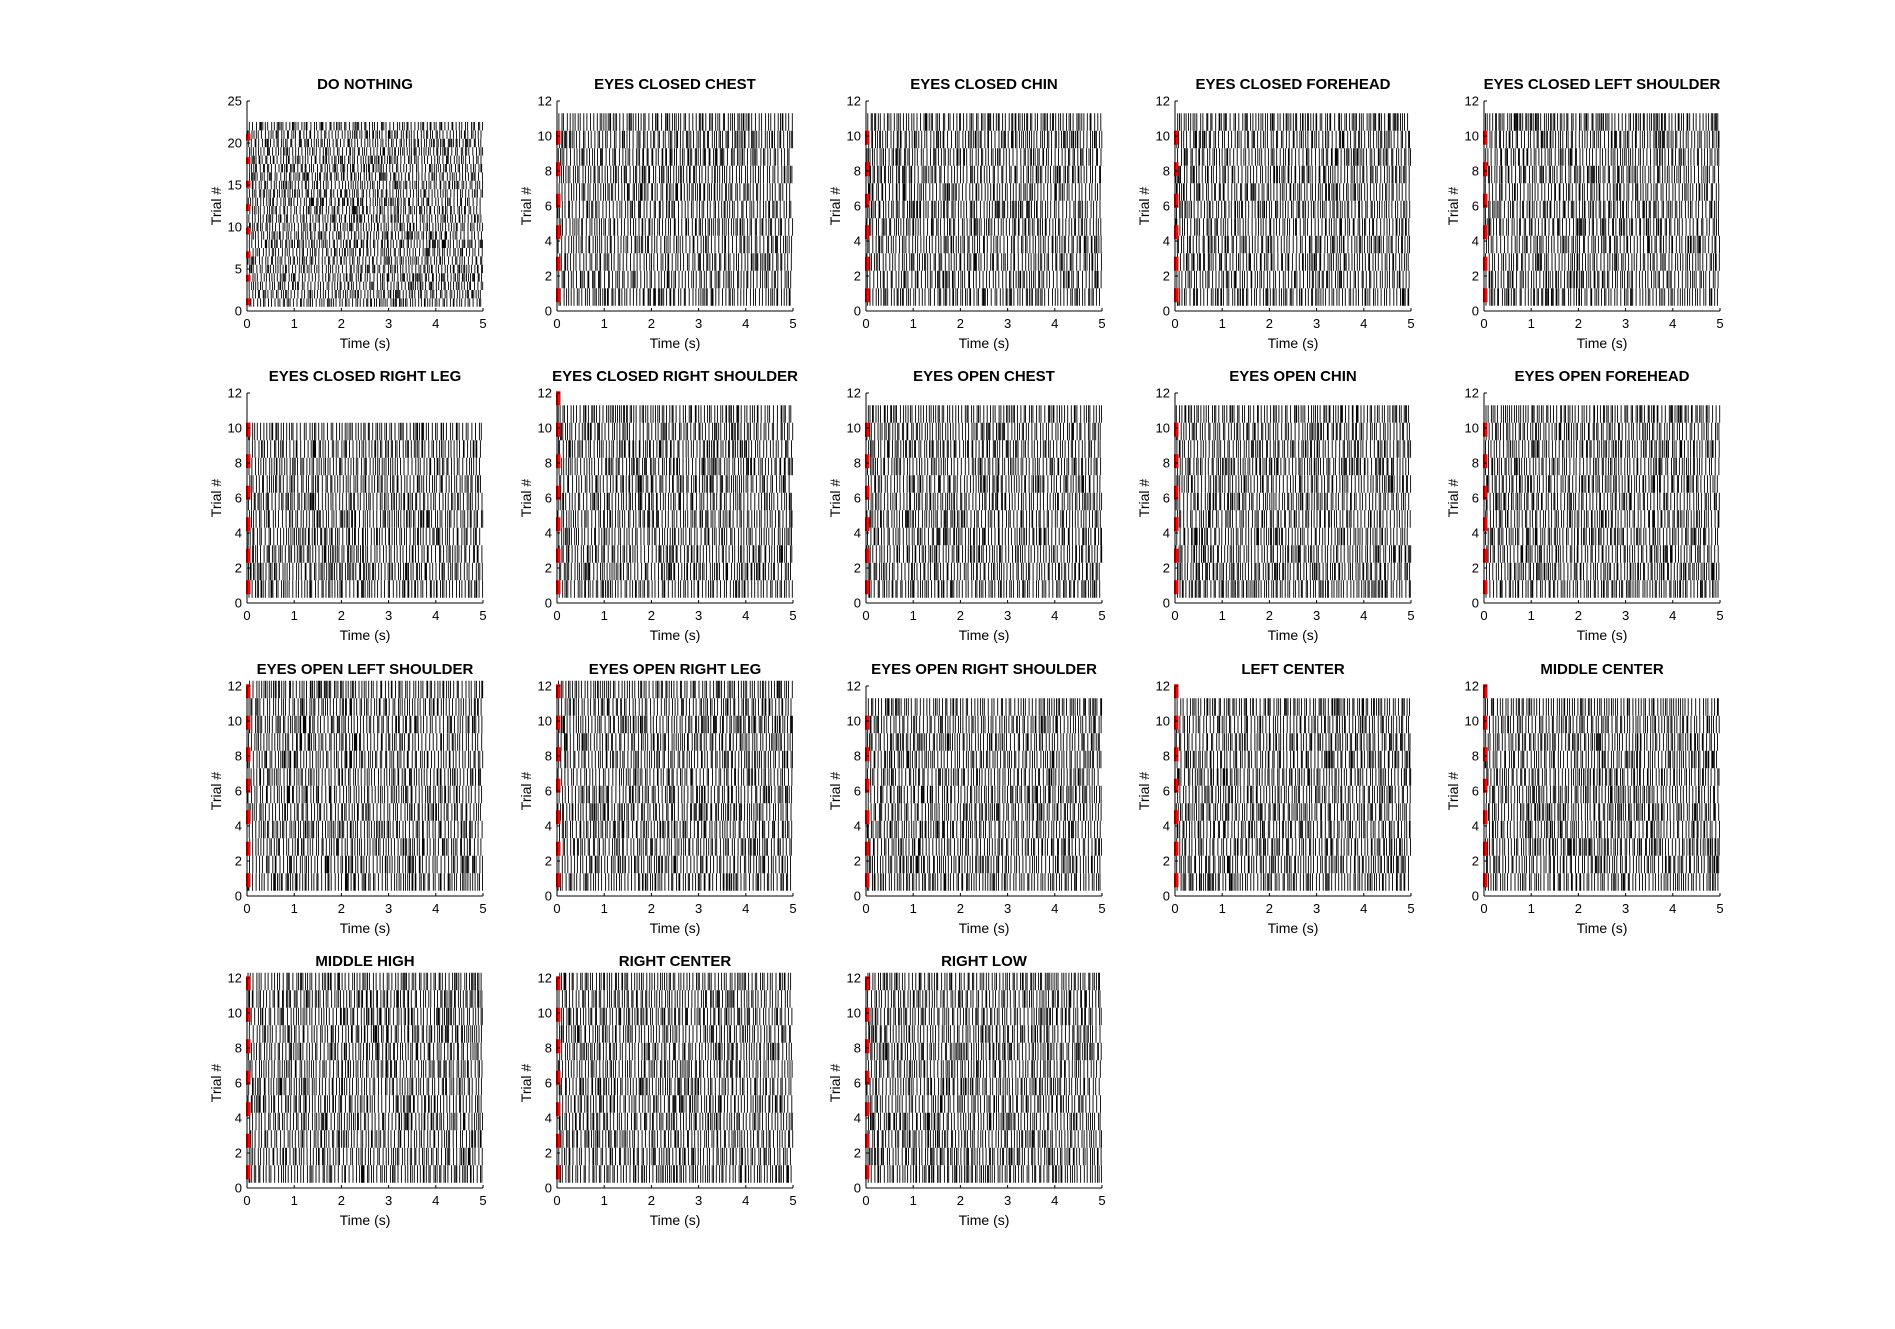 This screenshot has height=1329, width=1895. Describe the element at coordinates (1601, 376) in the screenshot. I see `panel-title: EYES OPEN FOREHEAD` at that location.